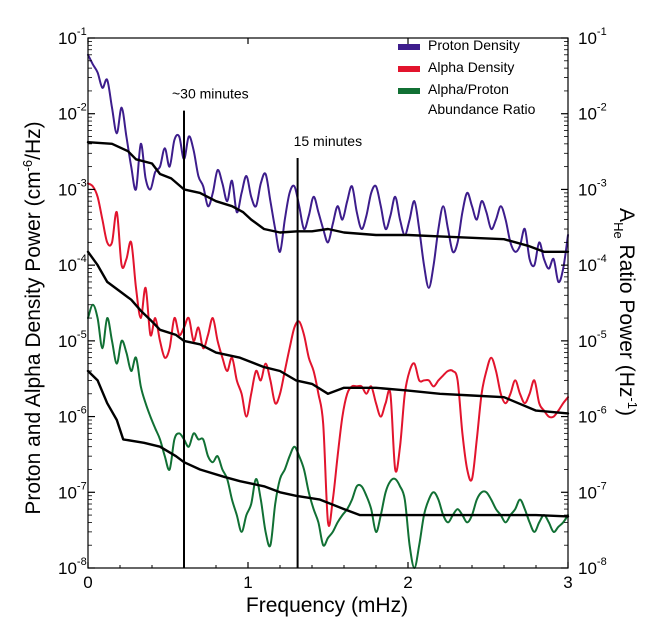 Image resolution: width=660 pixels, height=625 pixels. I want to click on y-axis-title-left: Proton and Alpha Density Power (cm-6/Hz), so click(32, 317).